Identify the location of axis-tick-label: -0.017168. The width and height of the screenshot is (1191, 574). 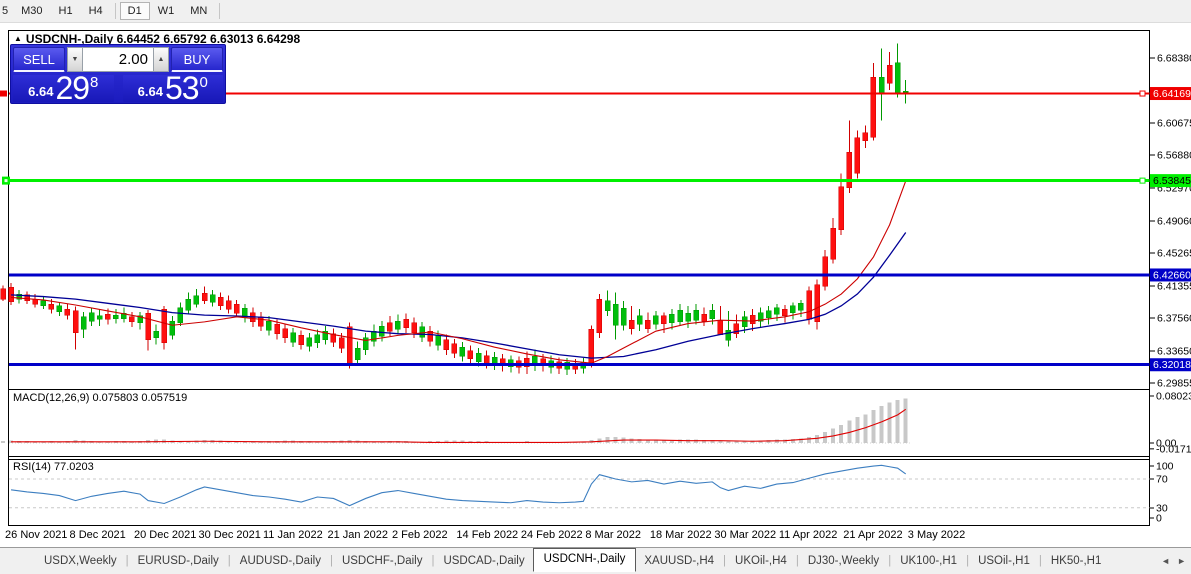
(1173, 449).